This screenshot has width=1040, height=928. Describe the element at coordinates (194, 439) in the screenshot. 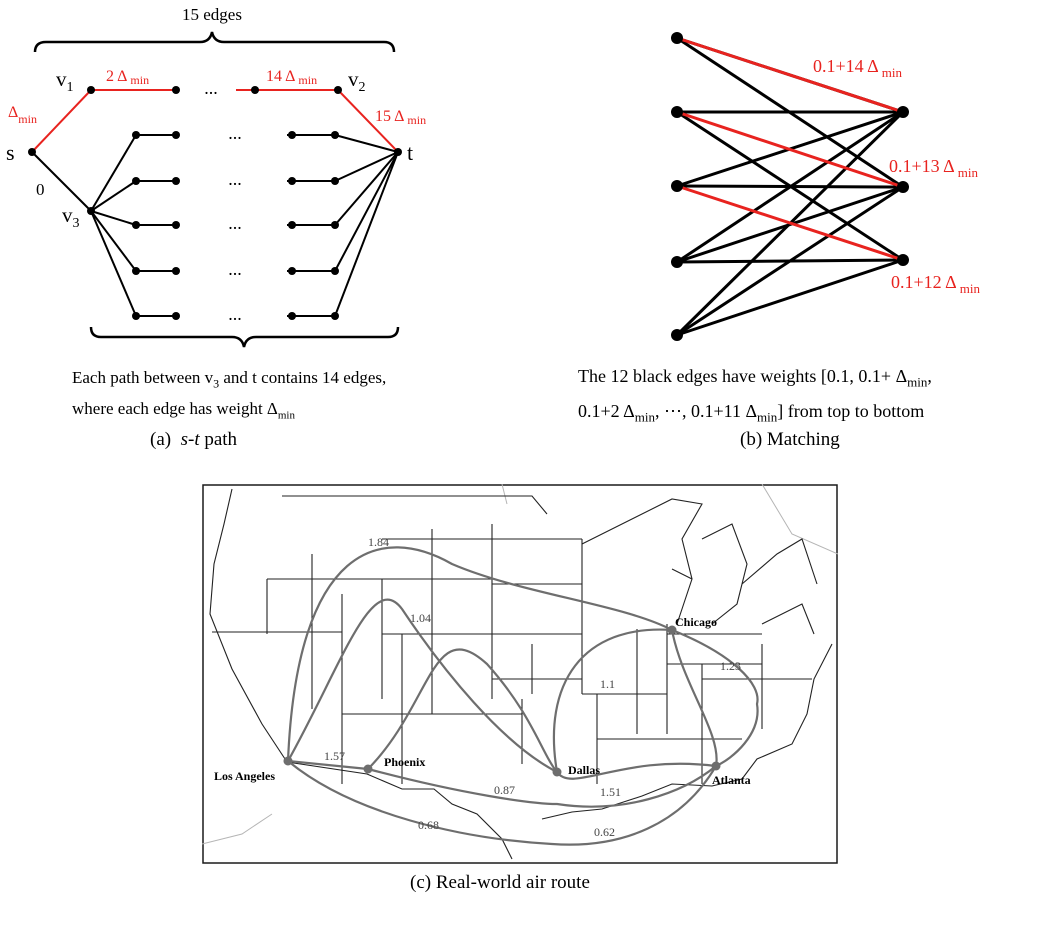

I see `panel-a-caption: (a) s-t path` at that location.